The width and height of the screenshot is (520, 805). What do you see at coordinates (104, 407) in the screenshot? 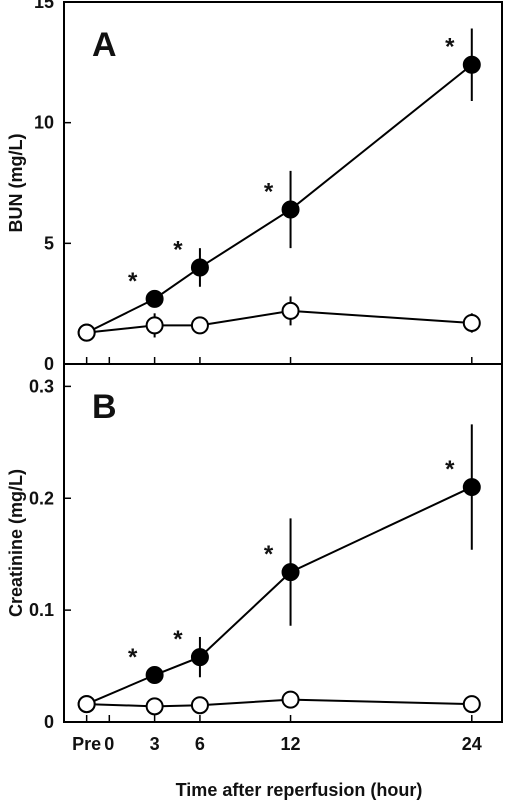
I see `panel-b-letter: B` at bounding box center [104, 407].